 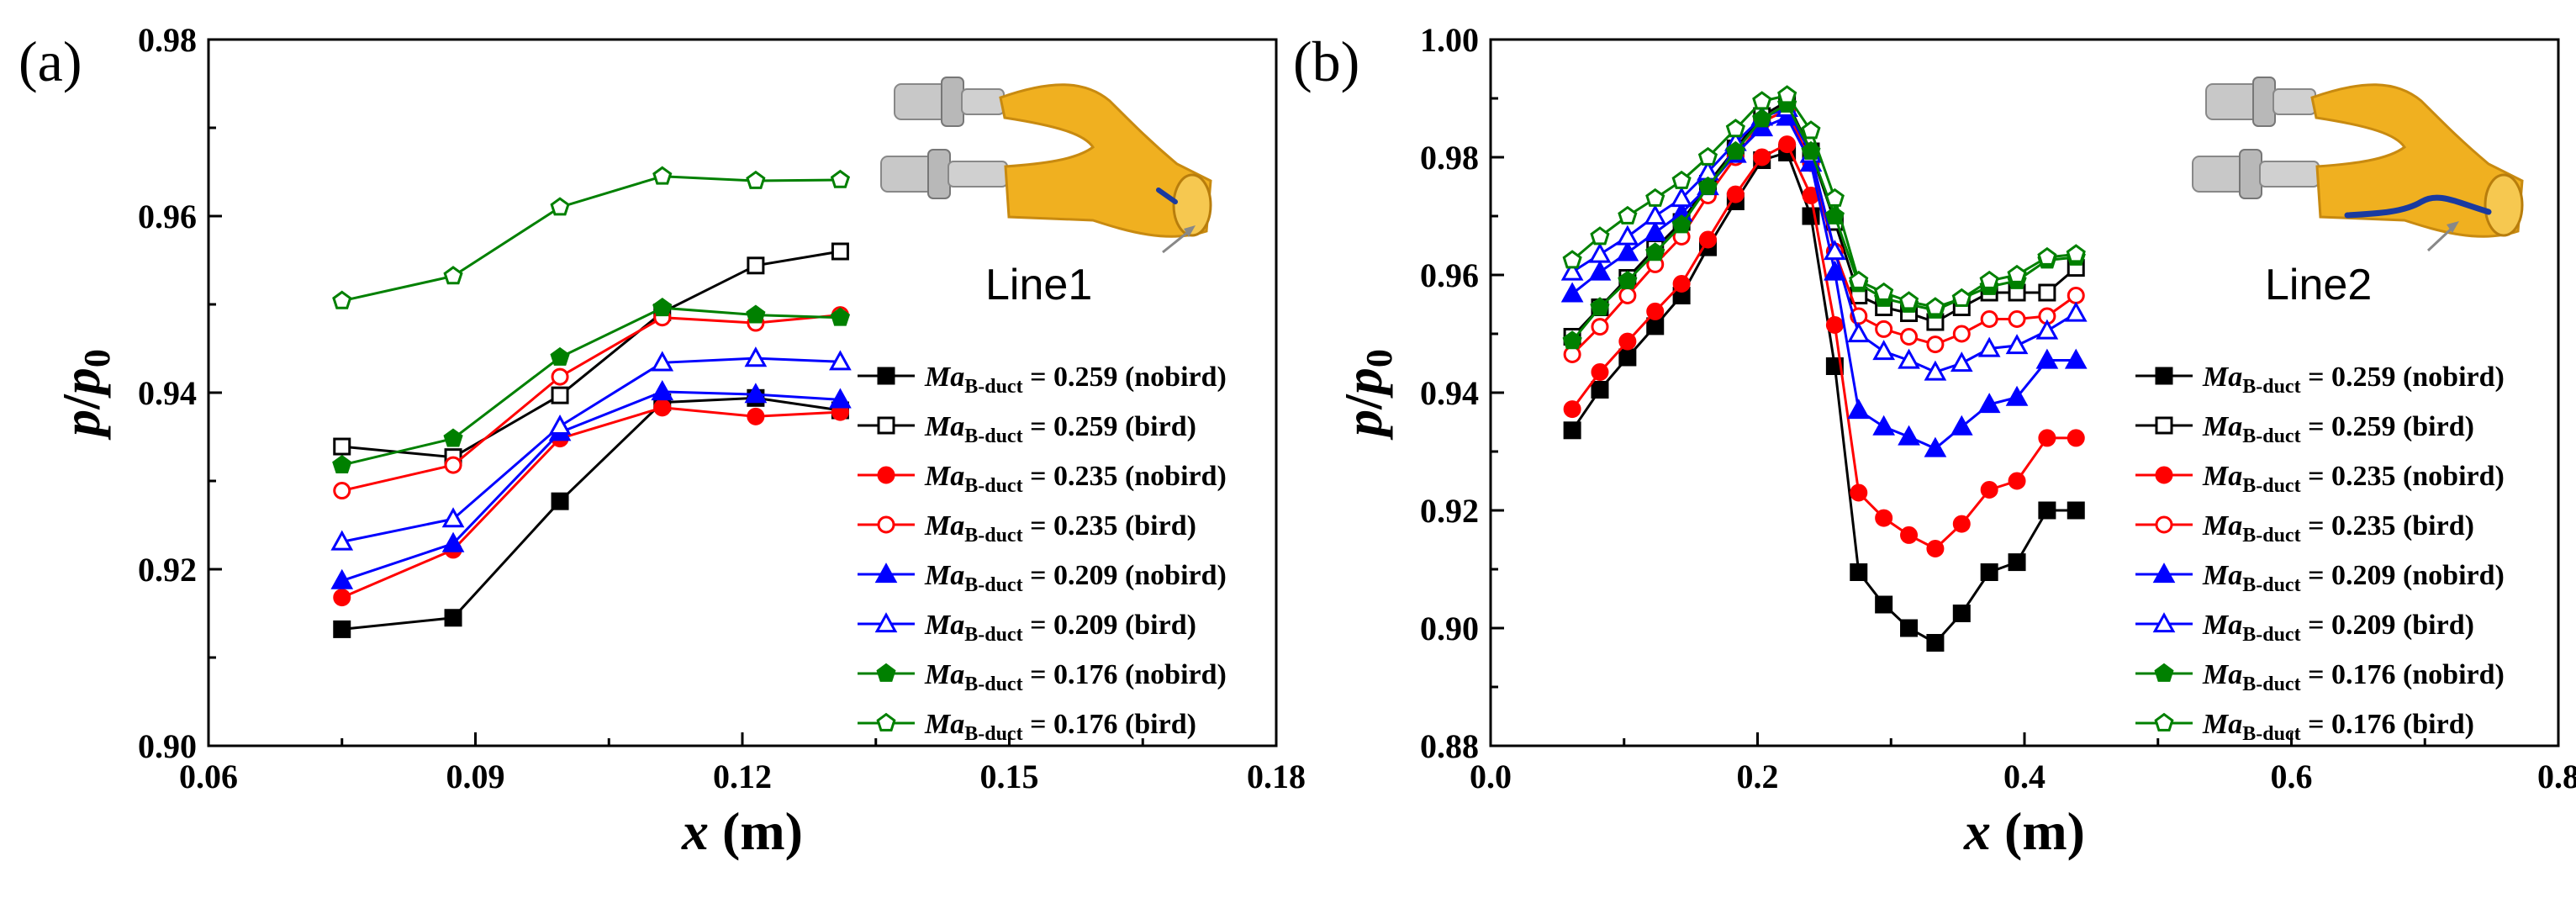 What do you see at coordinates (2318, 285) in the screenshot?
I see `panel-b-inset-label: Line2` at bounding box center [2318, 285].